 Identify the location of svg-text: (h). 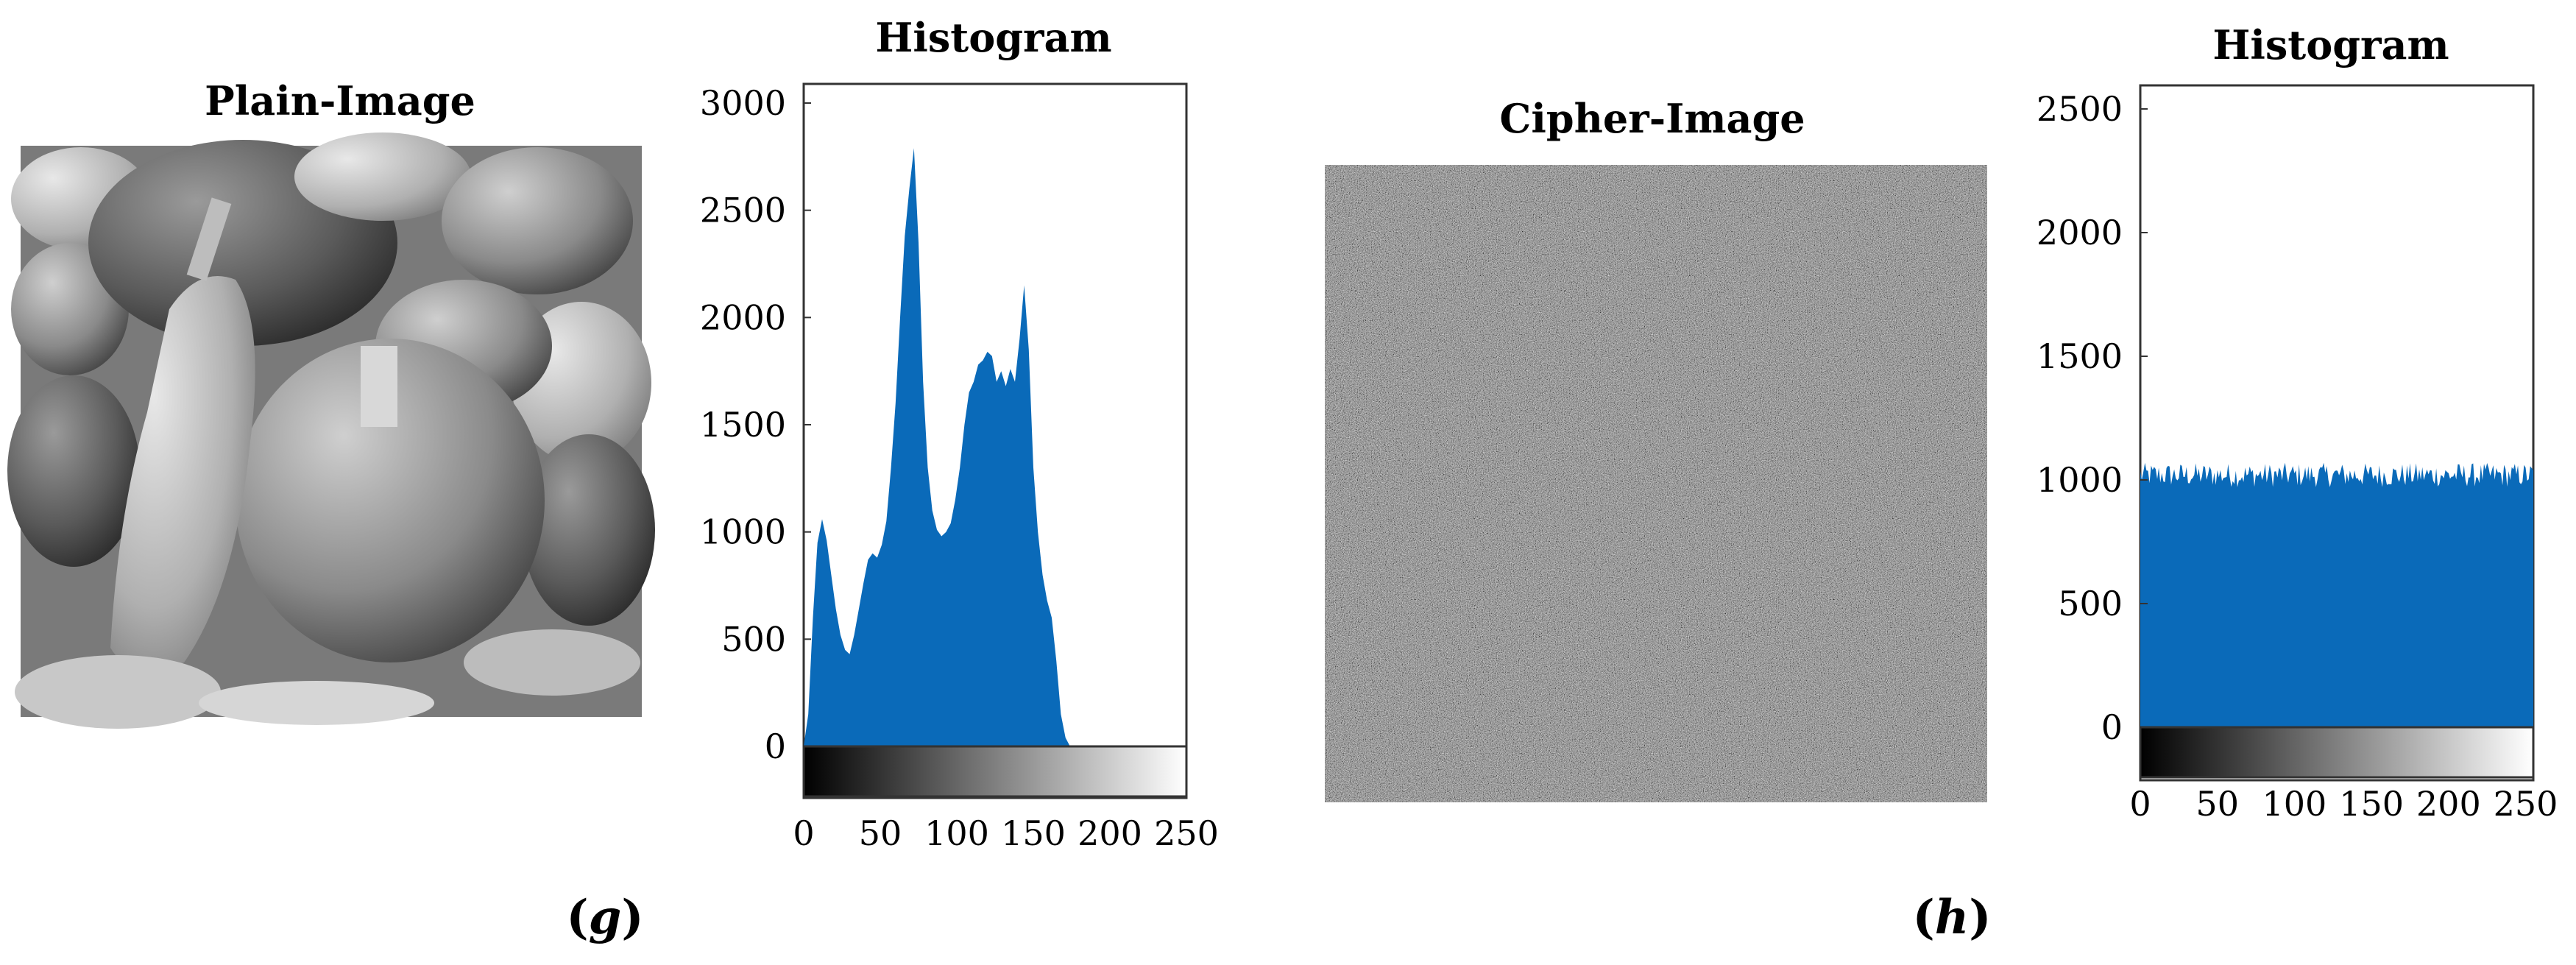
(1951, 917).